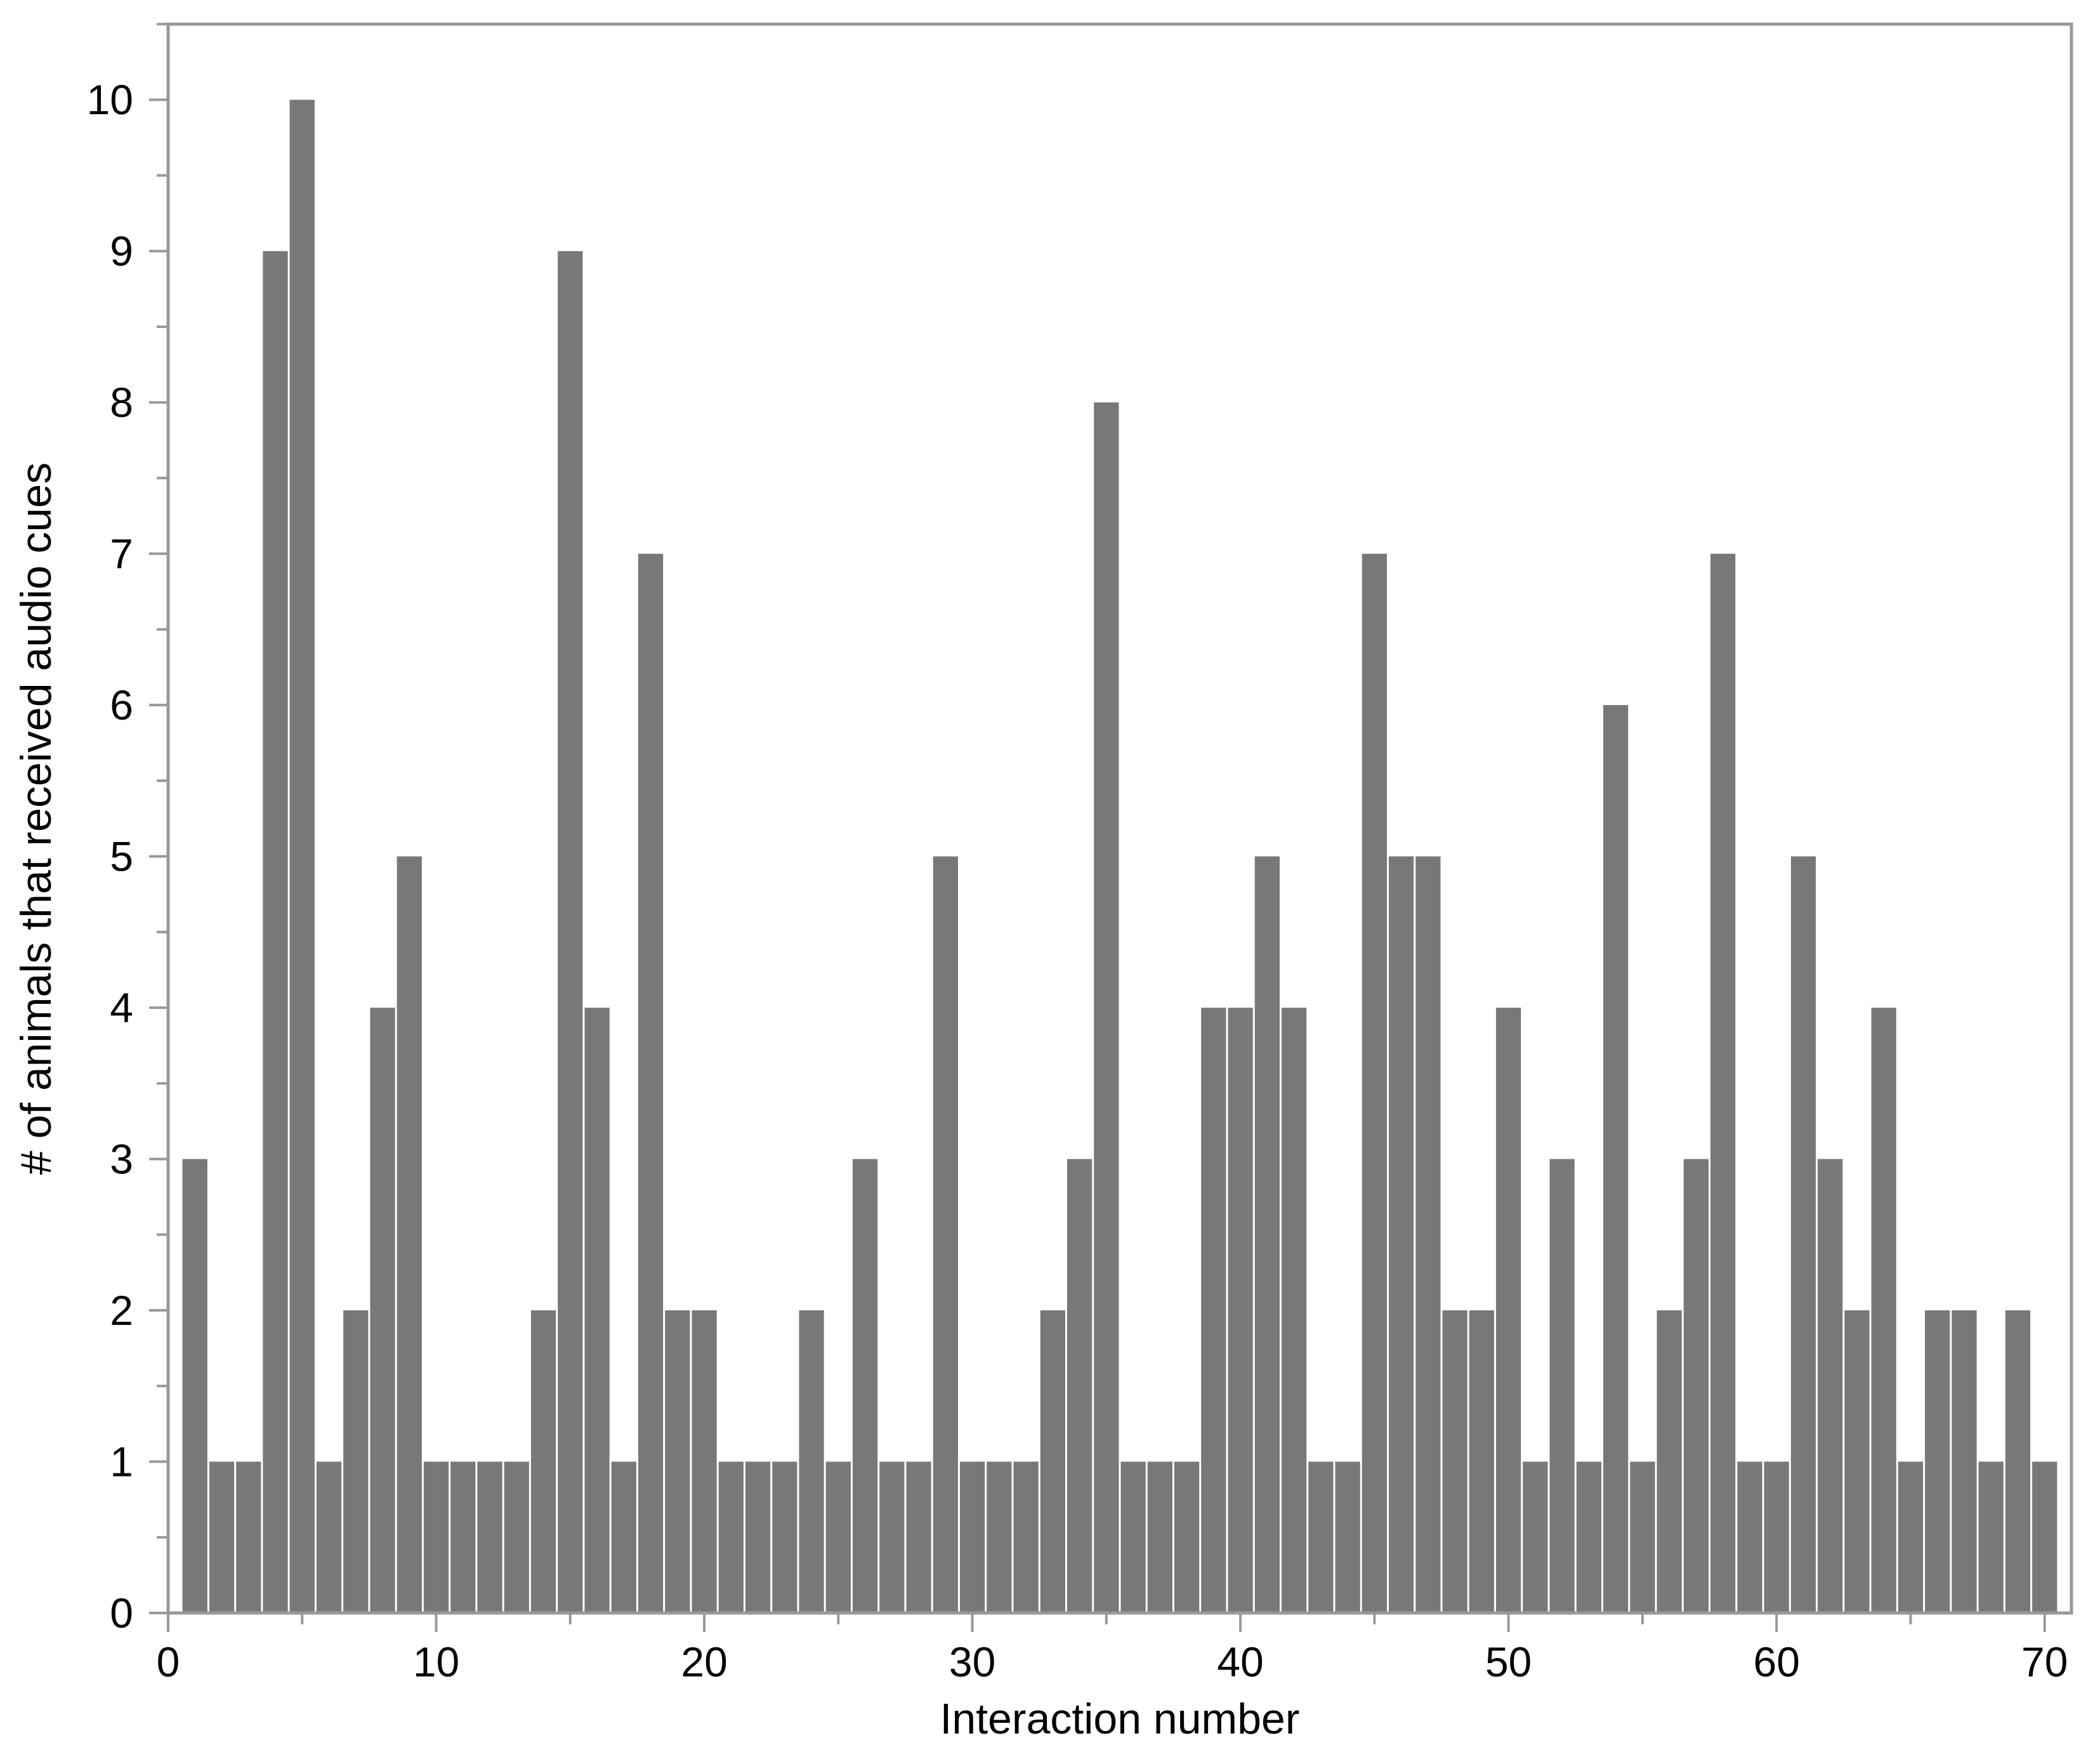 The height and width of the screenshot is (1764, 2093). Describe the element at coordinates (122, 1007) in the screenshot. I see `y-tick-label: 4` at that location.